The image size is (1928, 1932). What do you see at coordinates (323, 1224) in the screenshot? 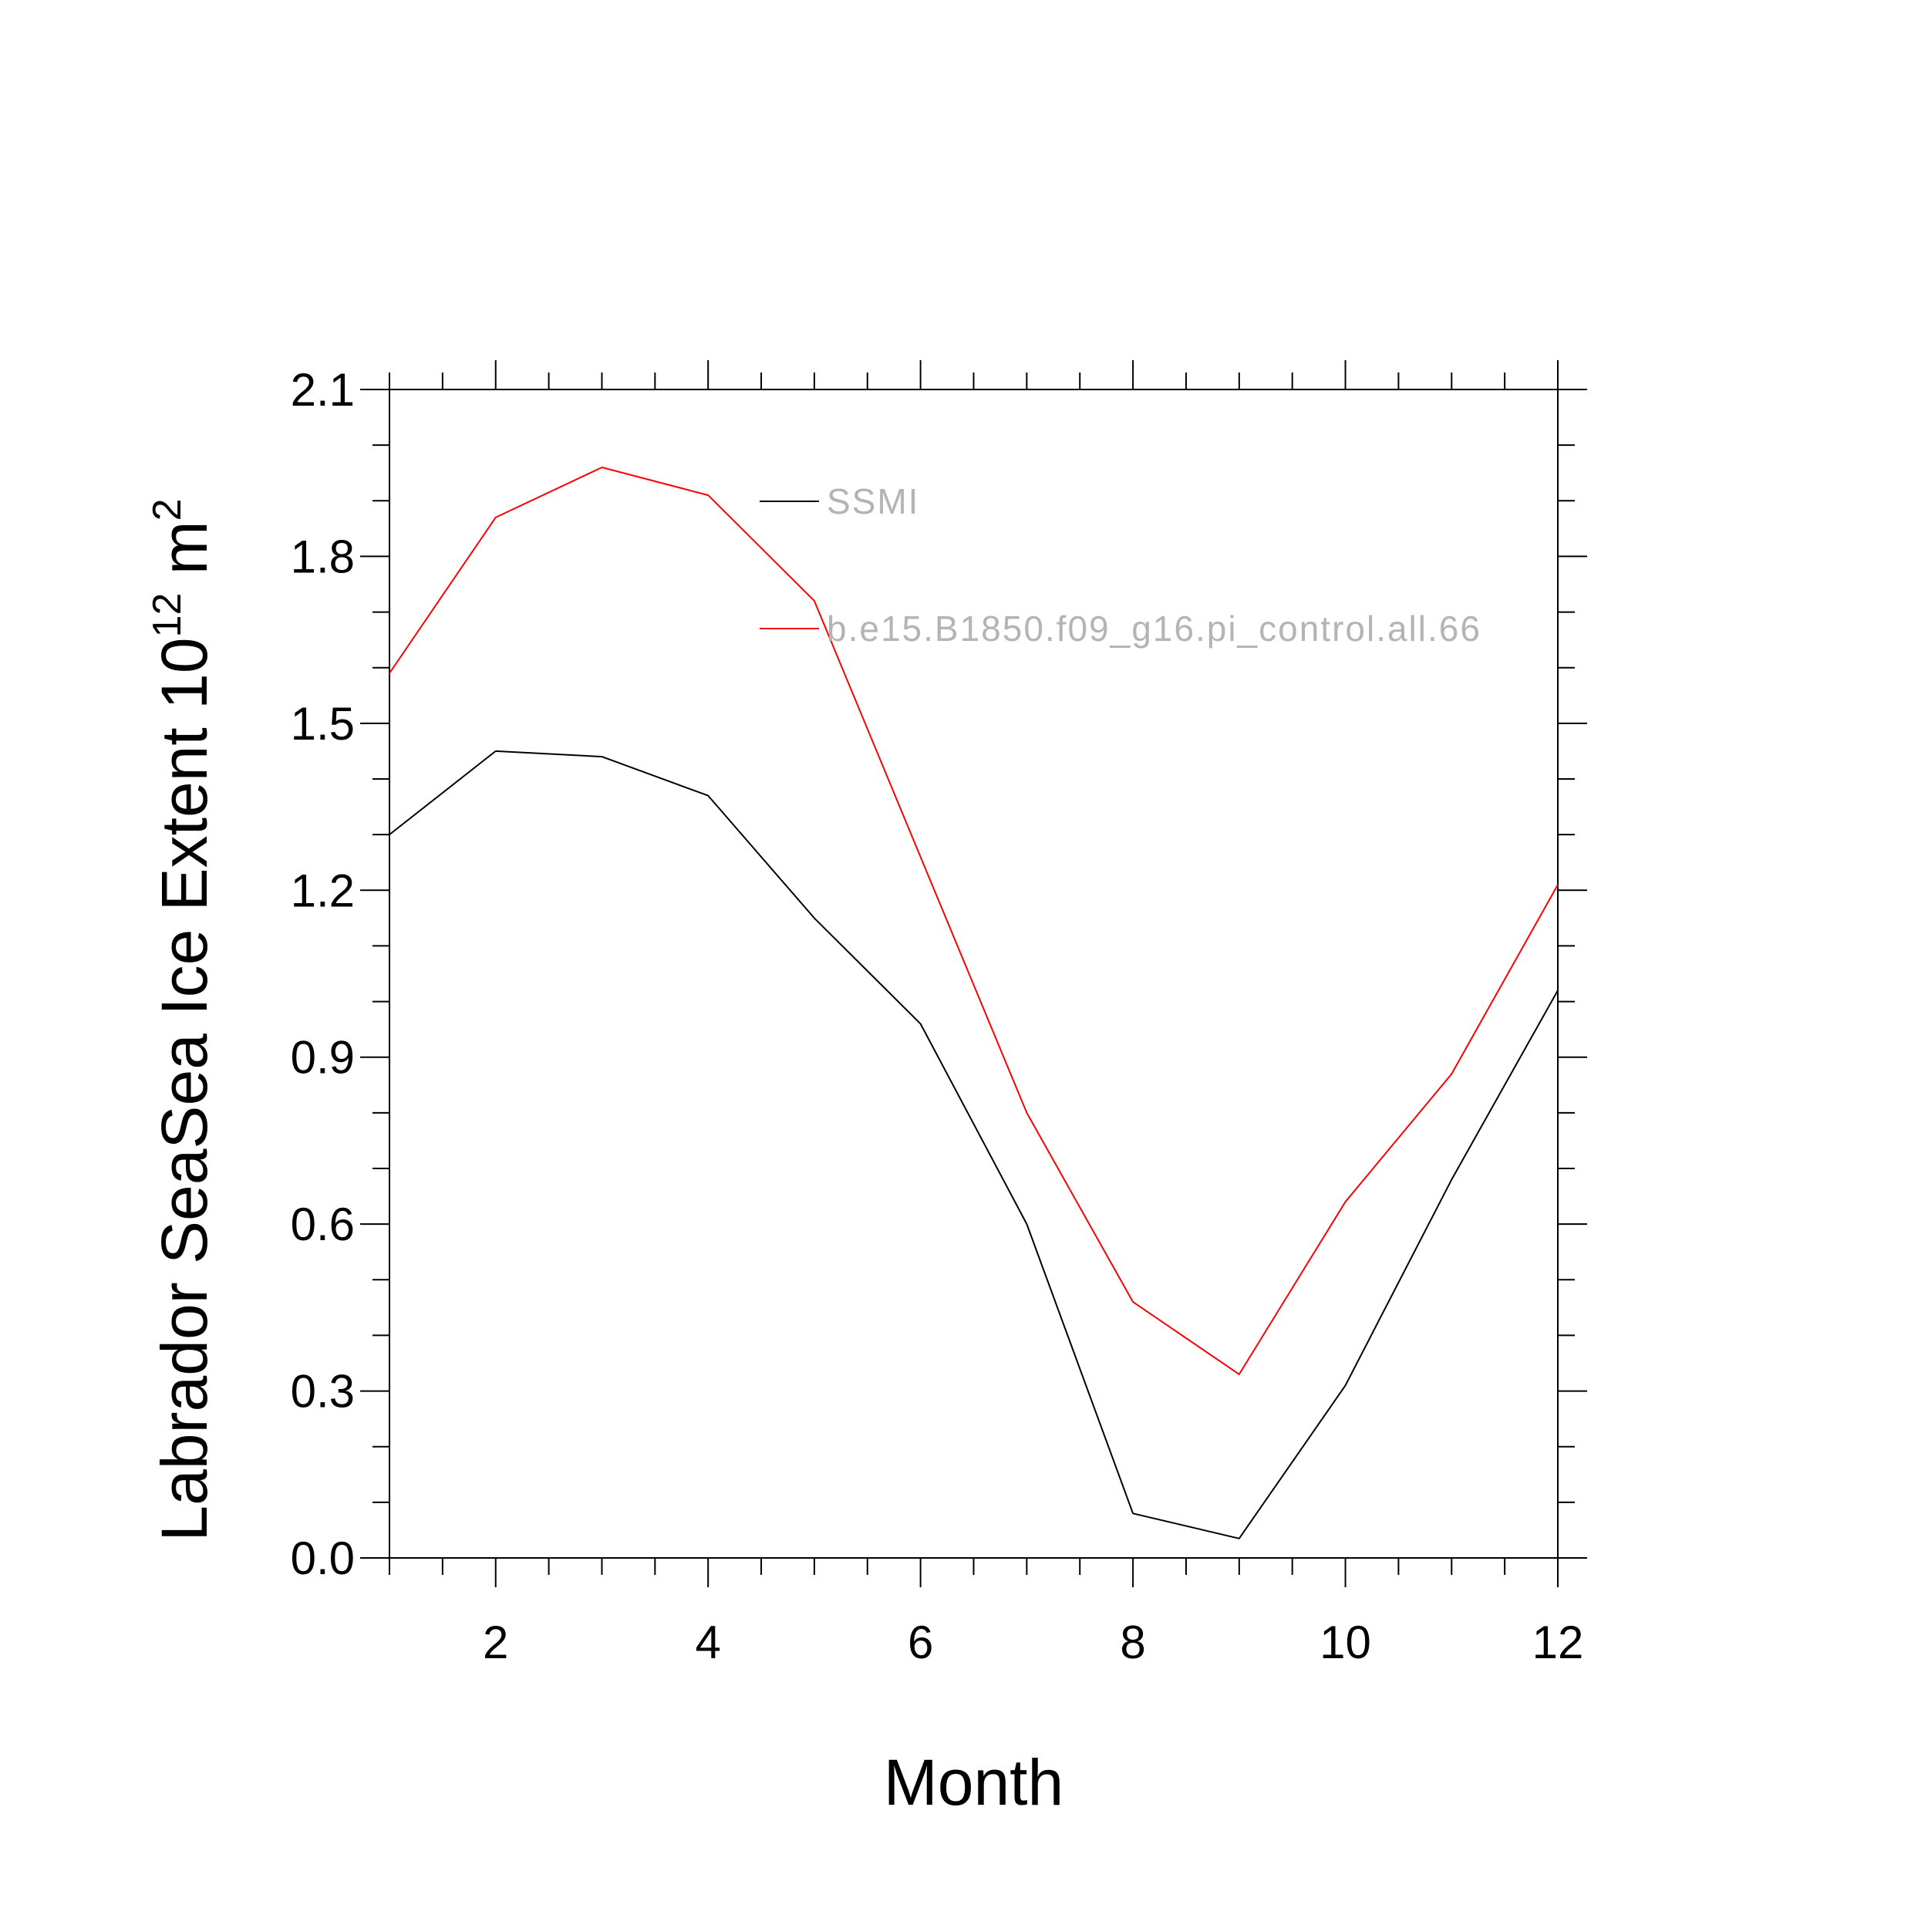
I see `y-tick-label: 0.6` at bounding box center [323, 1224].